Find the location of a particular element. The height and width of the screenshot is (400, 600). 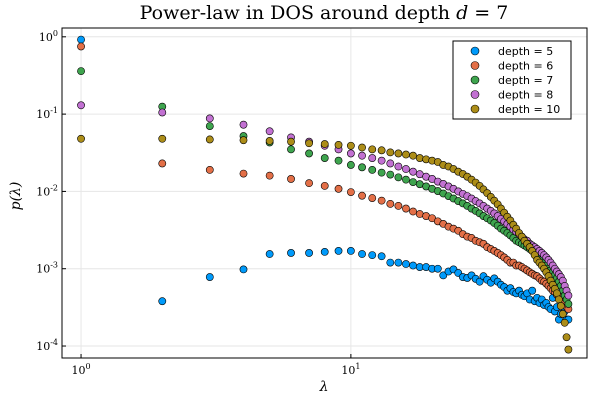

x-tick-label: 10¹ is located at coordinates (350, 369).